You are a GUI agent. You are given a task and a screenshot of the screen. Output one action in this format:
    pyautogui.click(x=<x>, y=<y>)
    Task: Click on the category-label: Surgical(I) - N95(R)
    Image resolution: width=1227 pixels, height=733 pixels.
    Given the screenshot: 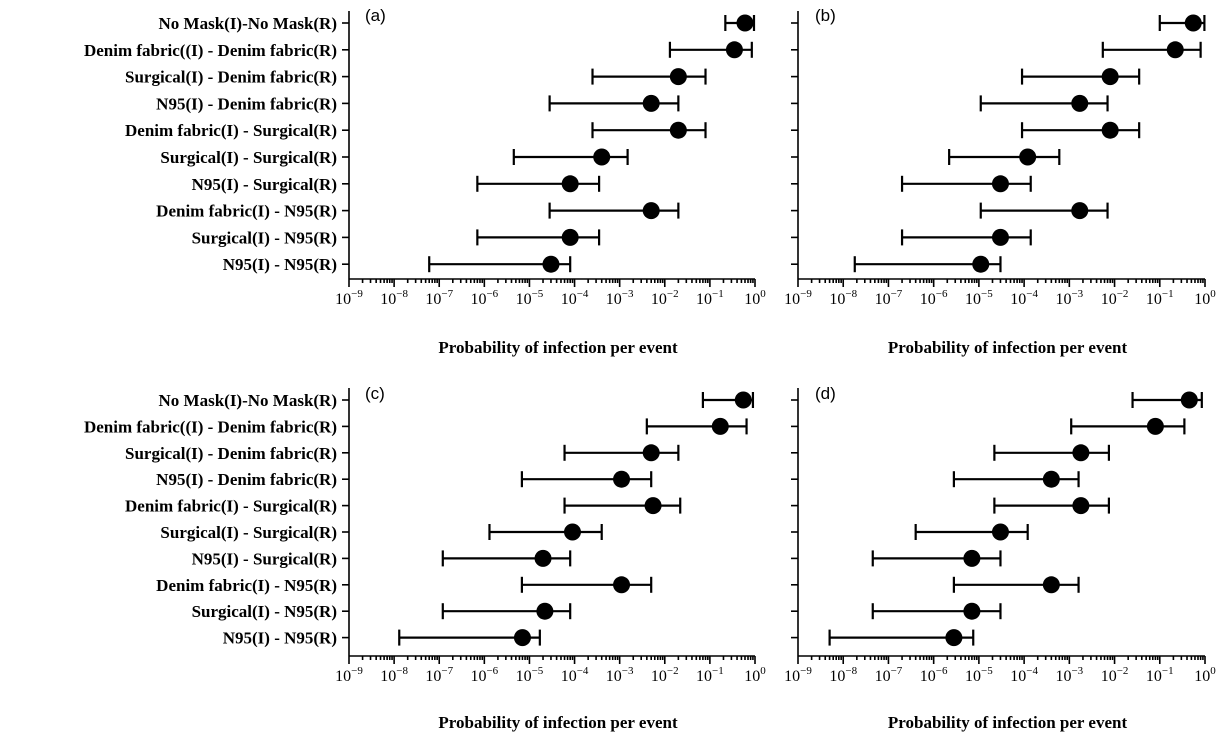 What is the action you would take?
    pyautogui.click(x=264, y=611)
    